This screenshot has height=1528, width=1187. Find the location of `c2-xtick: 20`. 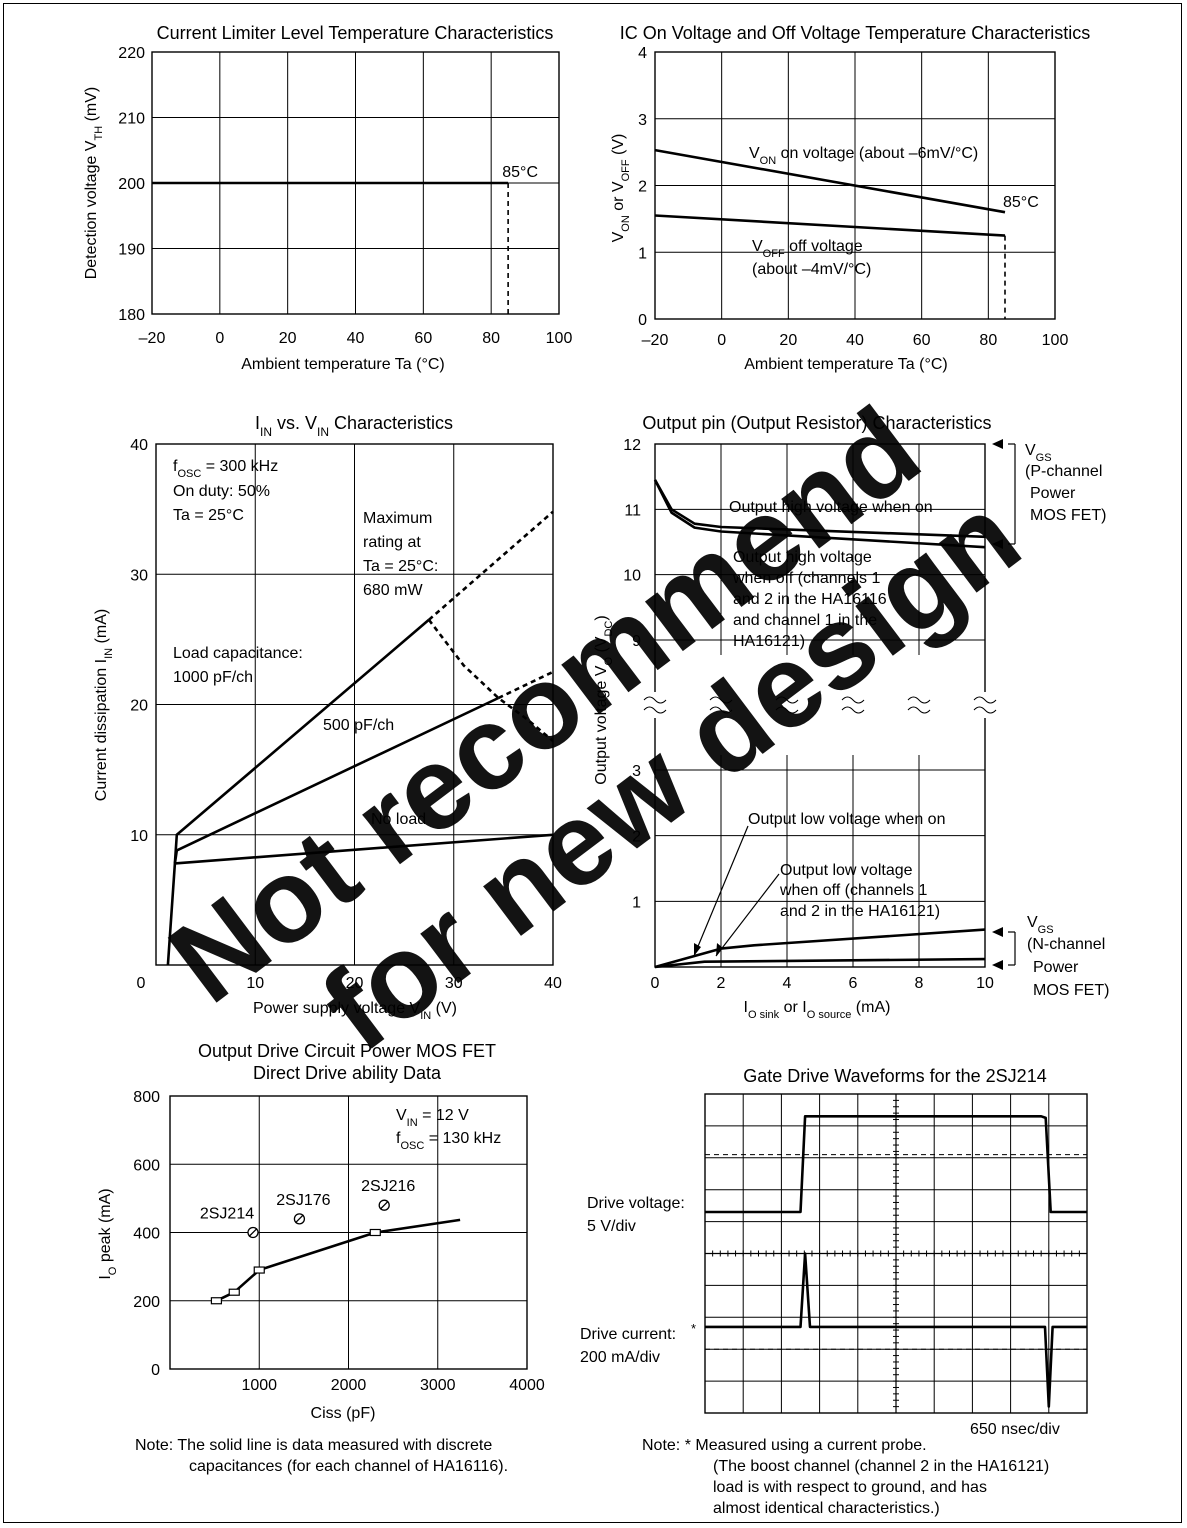

c2-xtick: 20 is located at coordinates (788, 340).